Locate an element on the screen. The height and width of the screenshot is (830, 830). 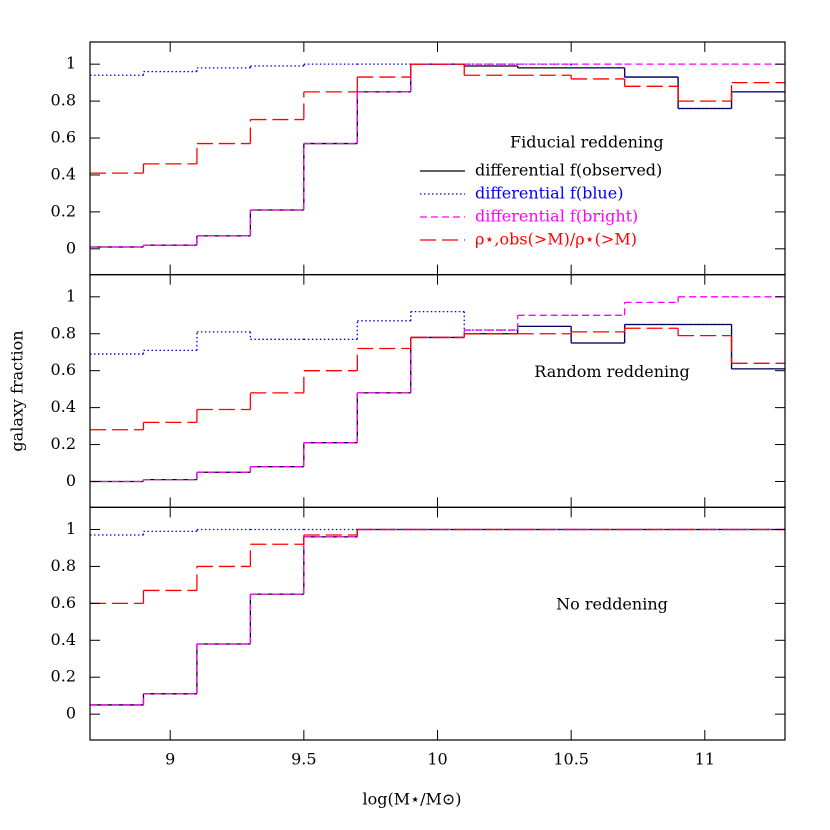
x-tick-label: 9 is located at coordinates (170, 759).